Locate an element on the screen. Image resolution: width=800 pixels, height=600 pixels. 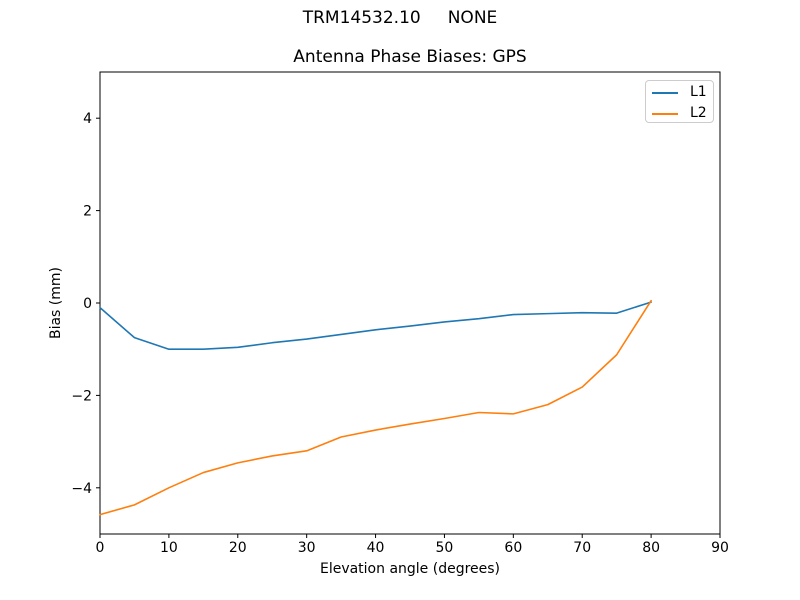
legend-line-l2-icon is located at coordinates (665, 113).